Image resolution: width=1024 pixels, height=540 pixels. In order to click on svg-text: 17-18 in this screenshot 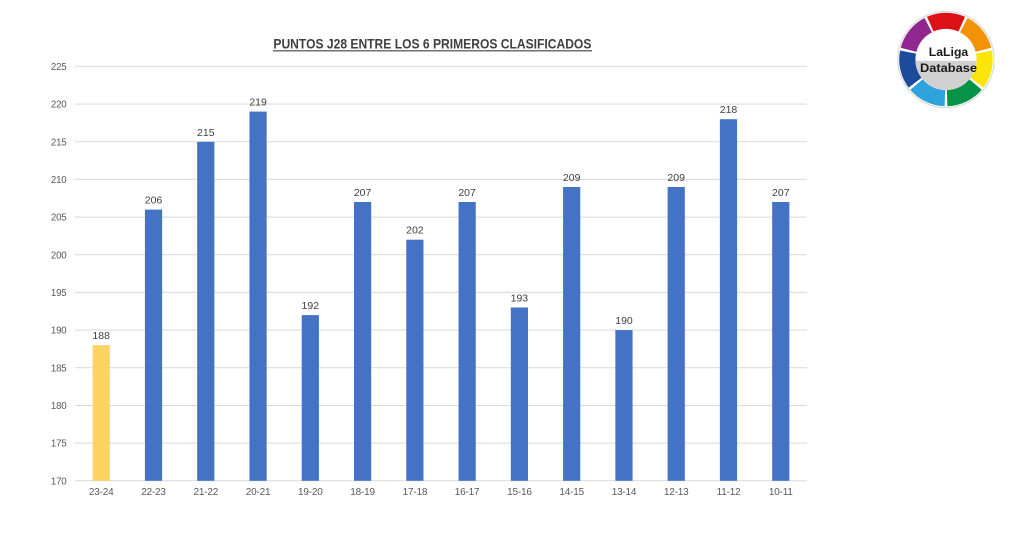, I will do `click(415, 492)`.